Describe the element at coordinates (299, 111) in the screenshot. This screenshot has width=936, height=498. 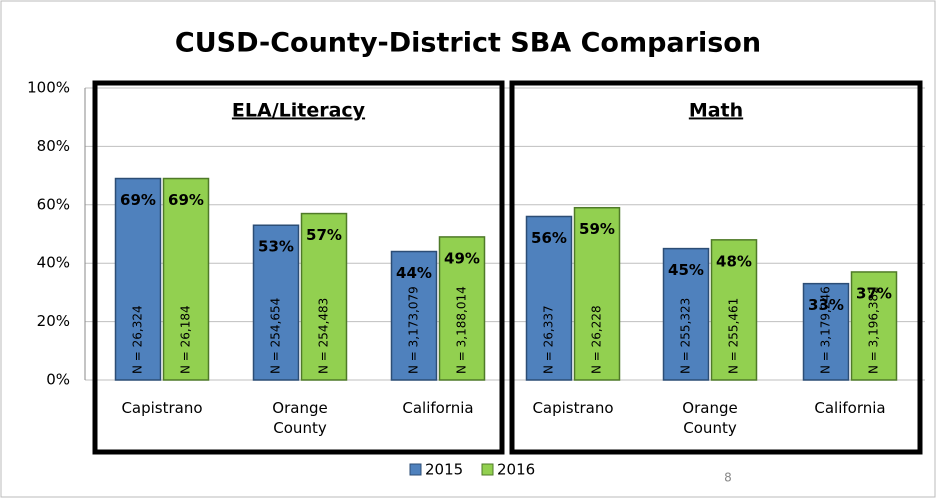
I see `panel-title: ELA/Literacy` at that location.